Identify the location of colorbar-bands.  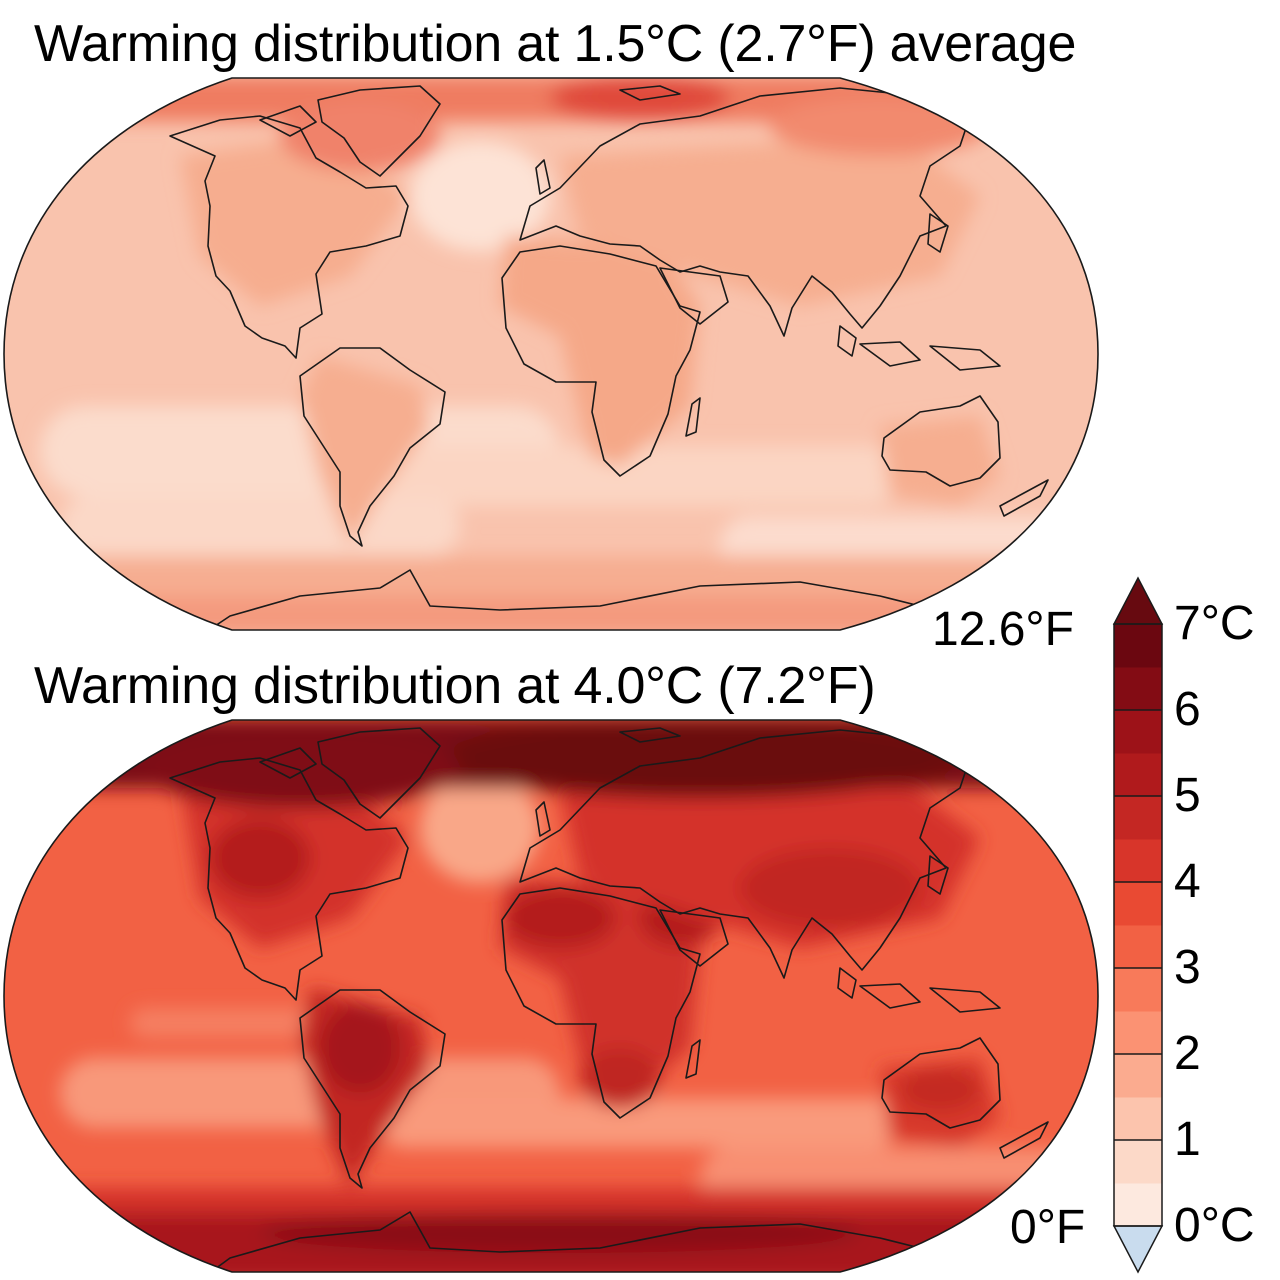
(1138, 925).